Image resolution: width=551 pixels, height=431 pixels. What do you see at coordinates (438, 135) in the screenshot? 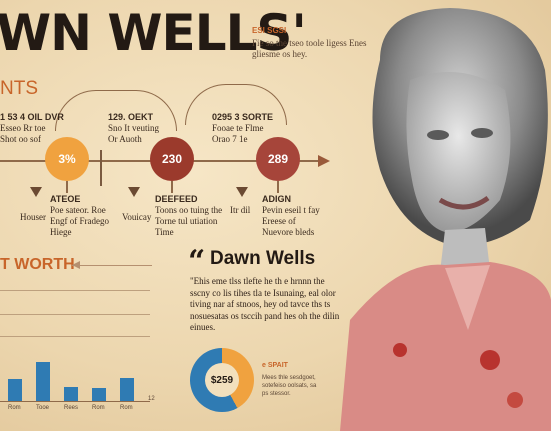
I see `eye-left` at bounding box center [438, 135].